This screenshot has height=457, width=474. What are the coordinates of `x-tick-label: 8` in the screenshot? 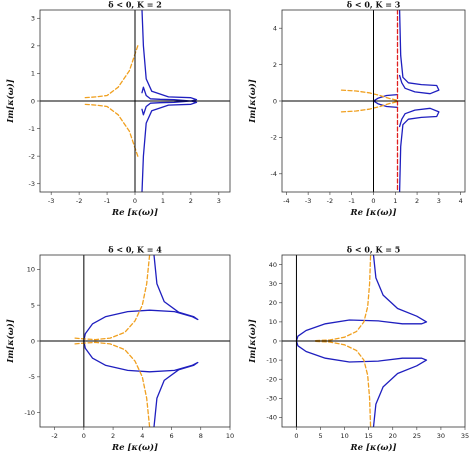 It's located at (201, 436).